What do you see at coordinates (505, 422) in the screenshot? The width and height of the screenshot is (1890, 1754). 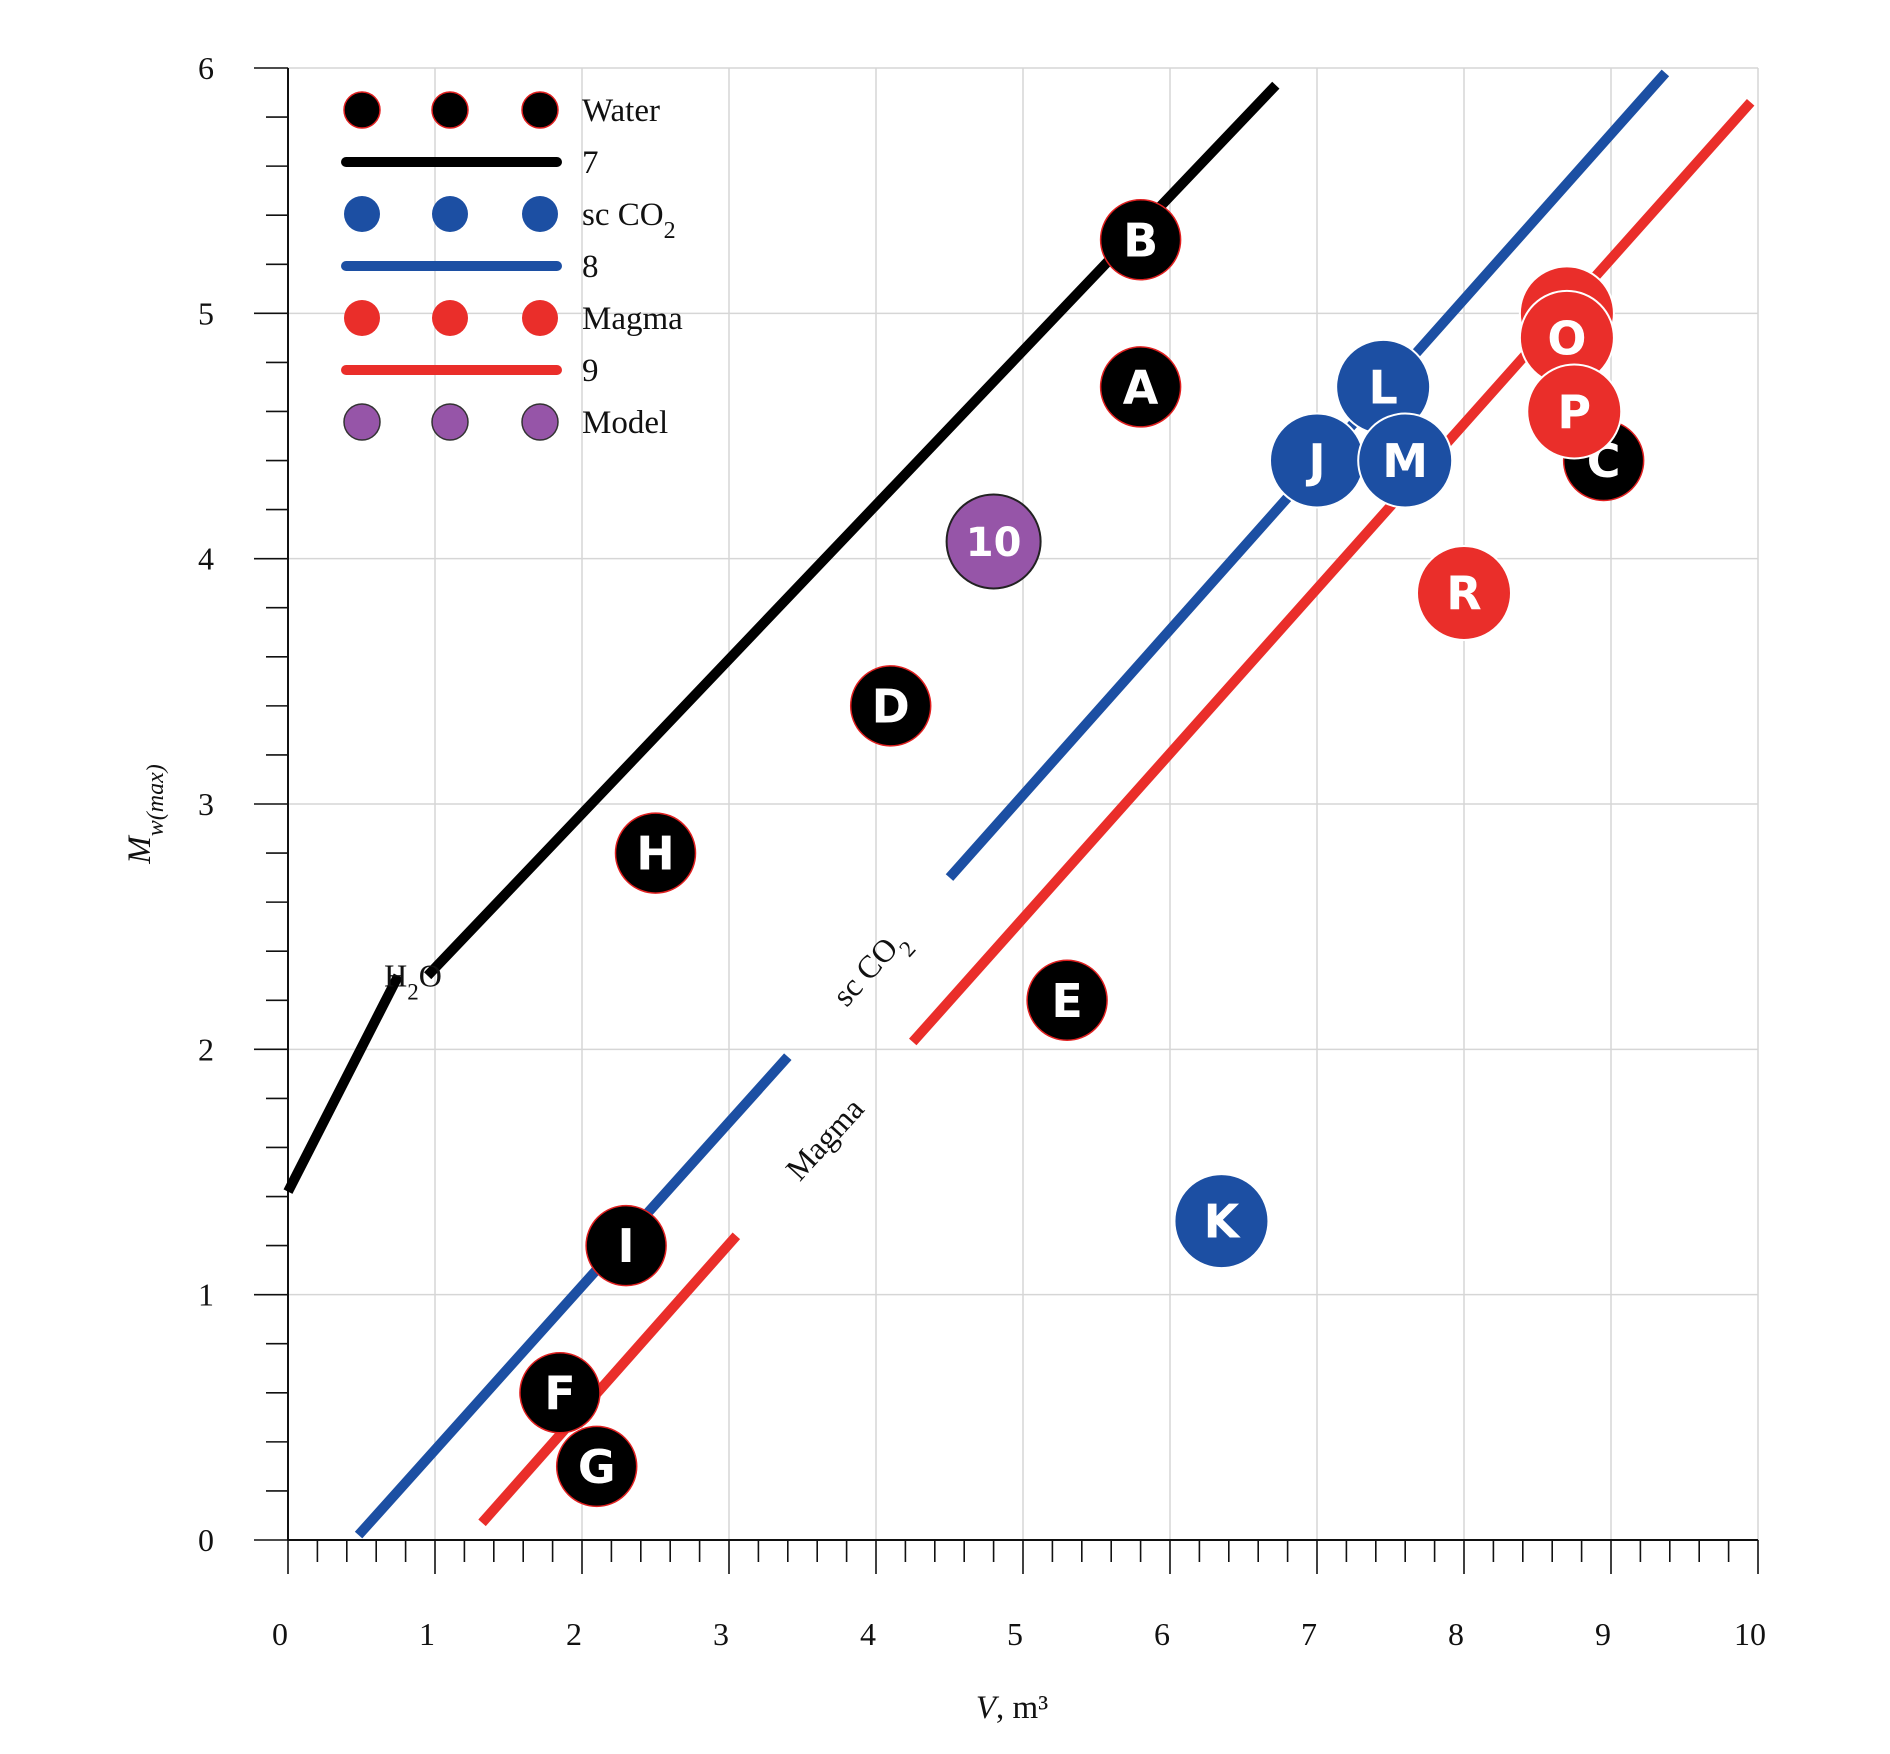 I see `legend-entry-model: Model` at bounding box center [505, 422].